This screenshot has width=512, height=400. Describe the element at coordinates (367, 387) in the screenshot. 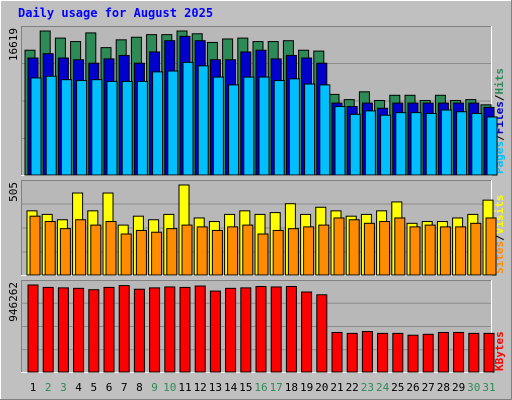

I see `x-tick-label: 23` at that location.